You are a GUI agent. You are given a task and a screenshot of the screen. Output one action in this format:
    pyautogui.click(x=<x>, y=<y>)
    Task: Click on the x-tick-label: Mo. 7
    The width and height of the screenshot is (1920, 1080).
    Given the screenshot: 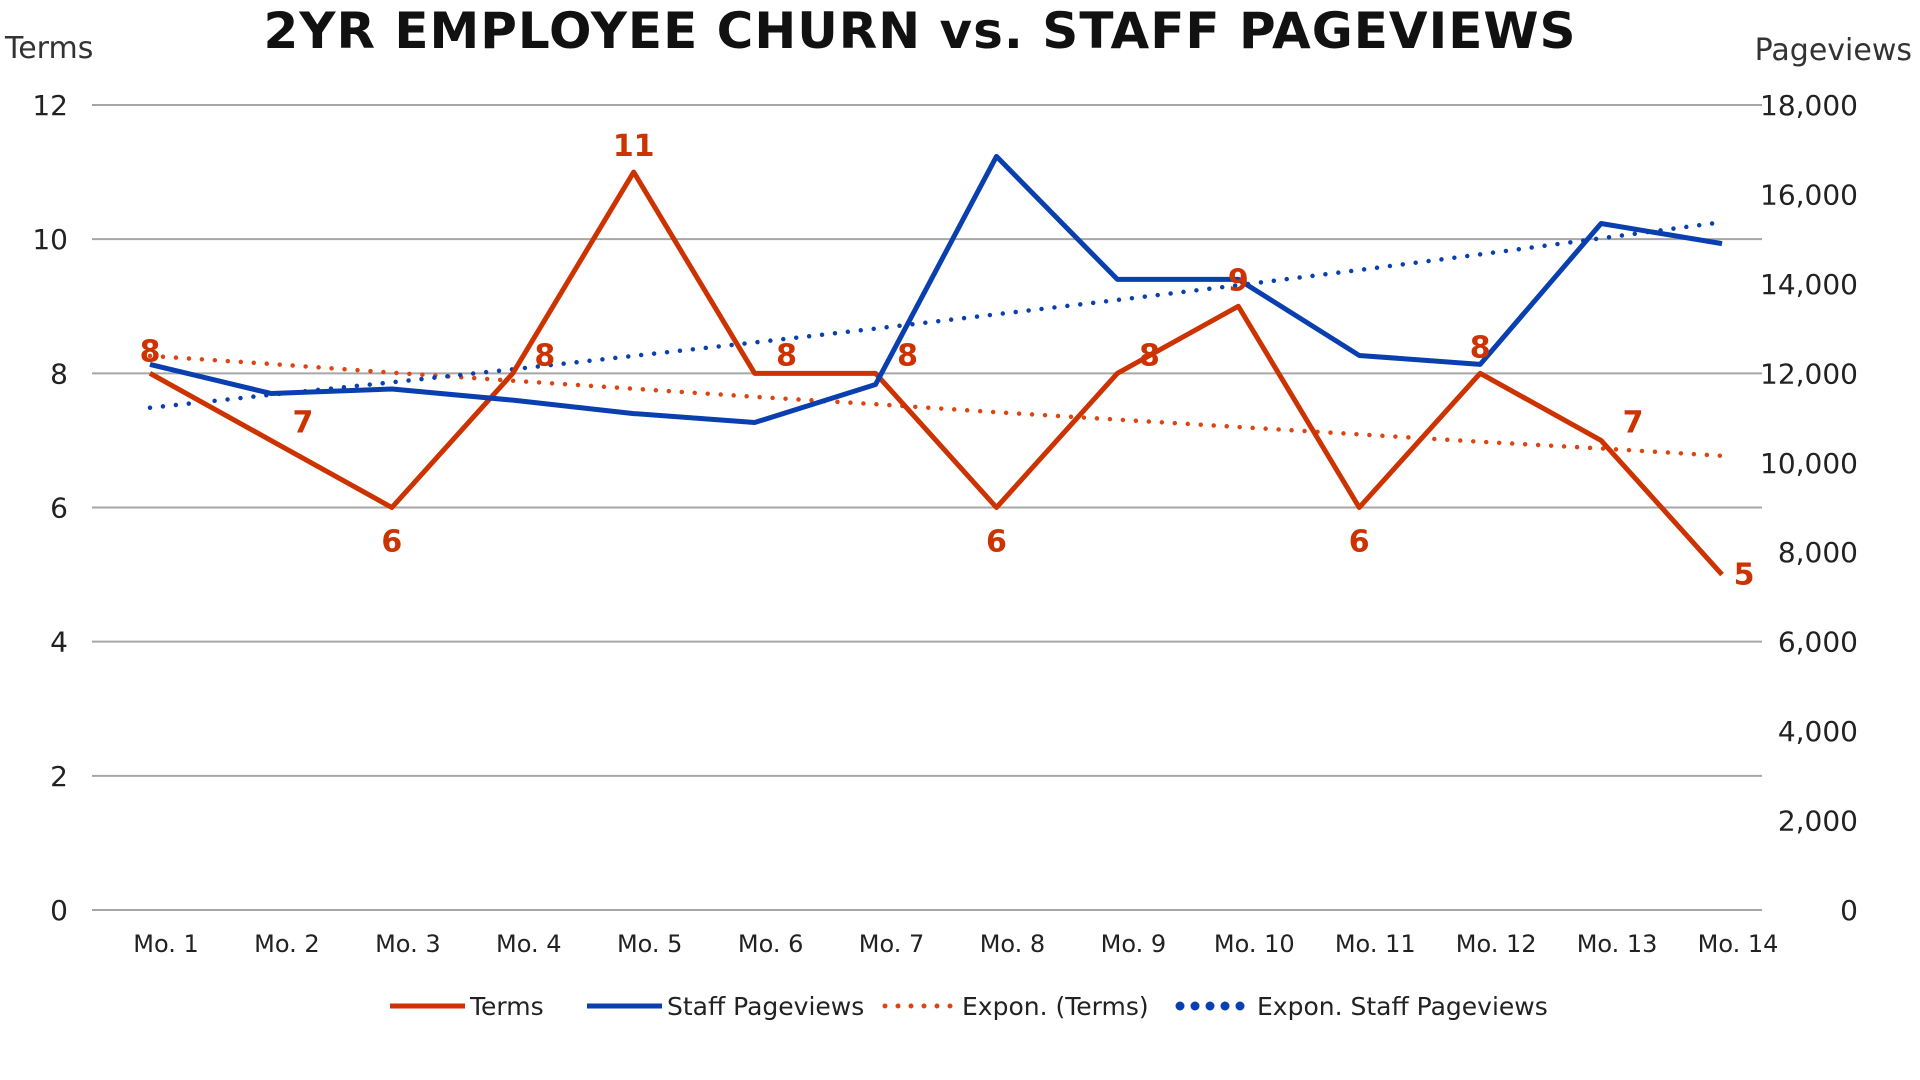 What is the action you would take?
    pyautogui.click(x=892, y=944)
    